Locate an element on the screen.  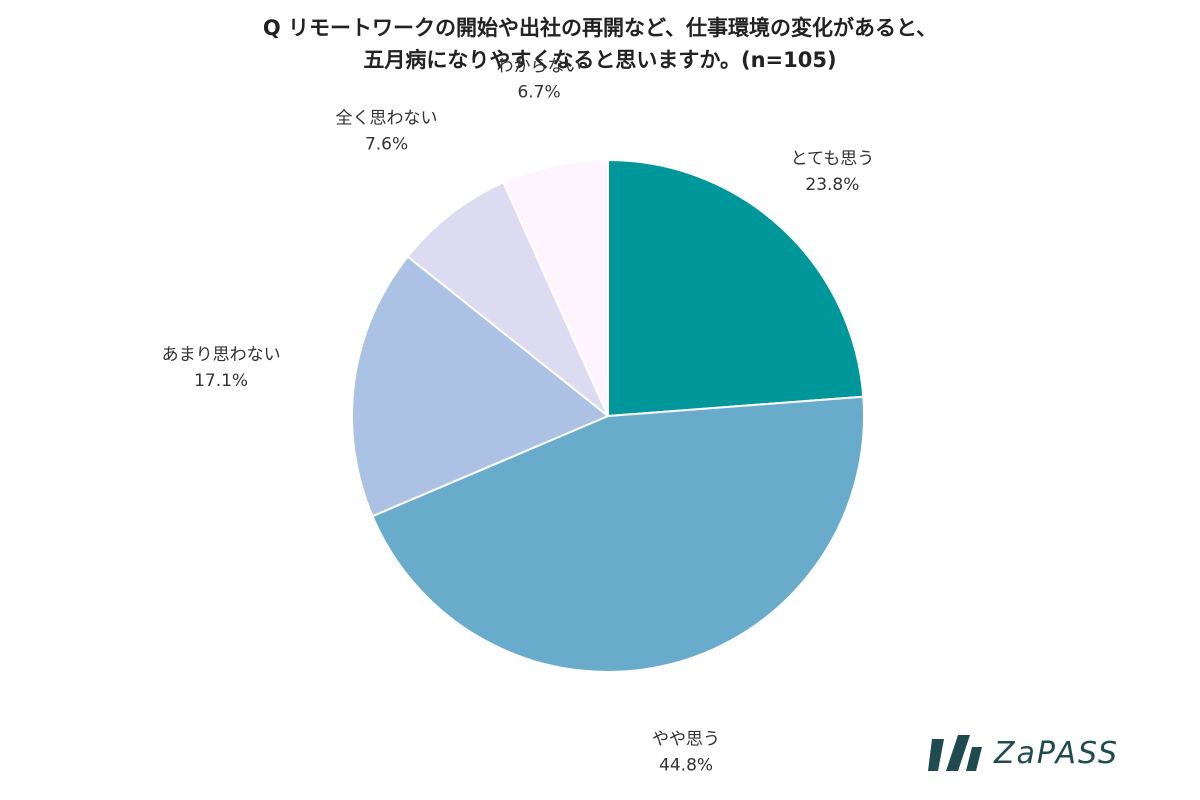
pie-slice-label-5: わからない is located at coordinates (539, 66).